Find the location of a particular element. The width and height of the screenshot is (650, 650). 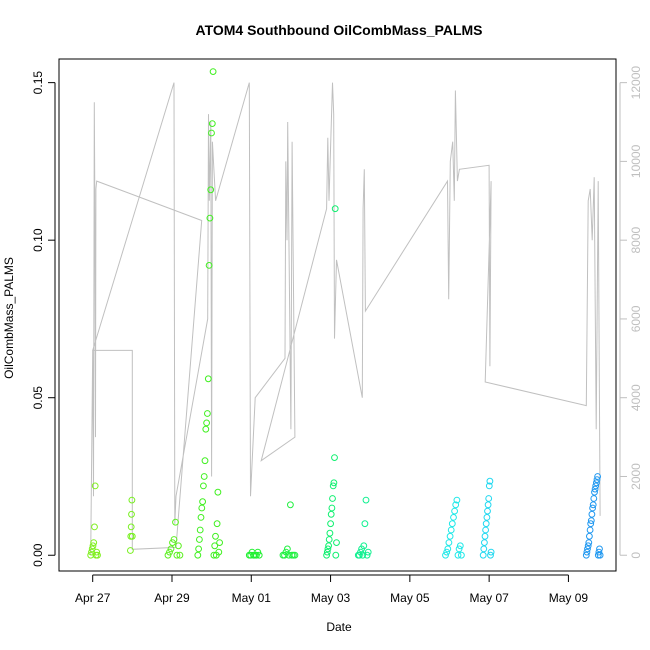

y2-tick-label: 8000 is located at coordinates (636, 239).